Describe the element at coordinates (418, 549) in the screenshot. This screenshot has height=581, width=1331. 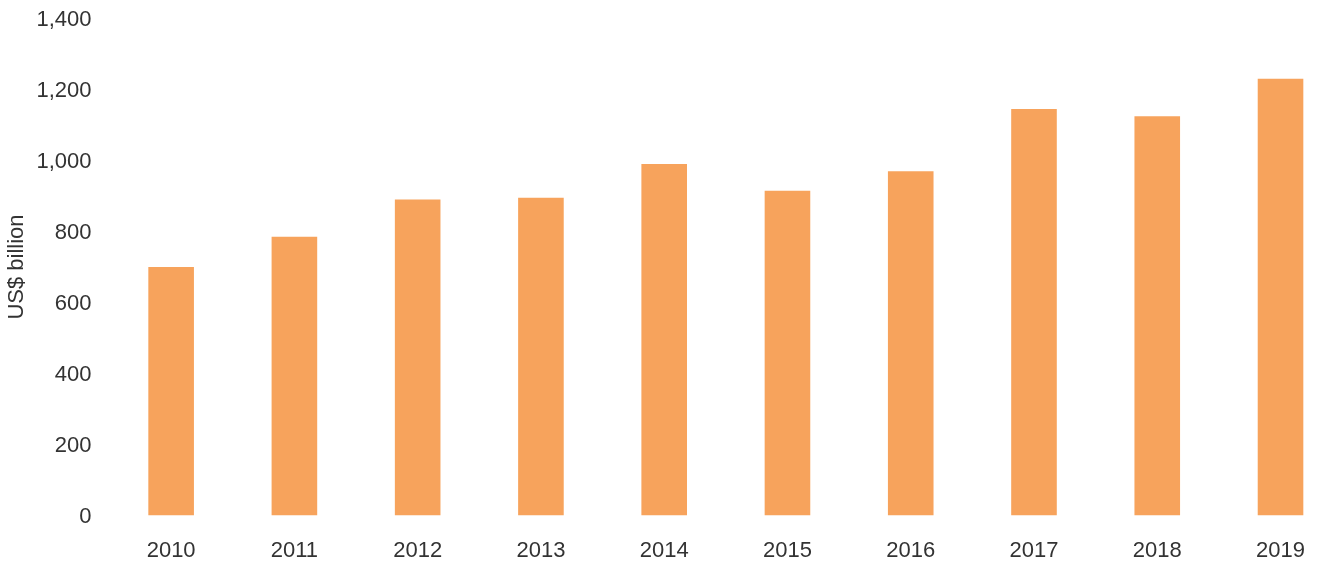
I see `x-tick-label: 2012` at that location.